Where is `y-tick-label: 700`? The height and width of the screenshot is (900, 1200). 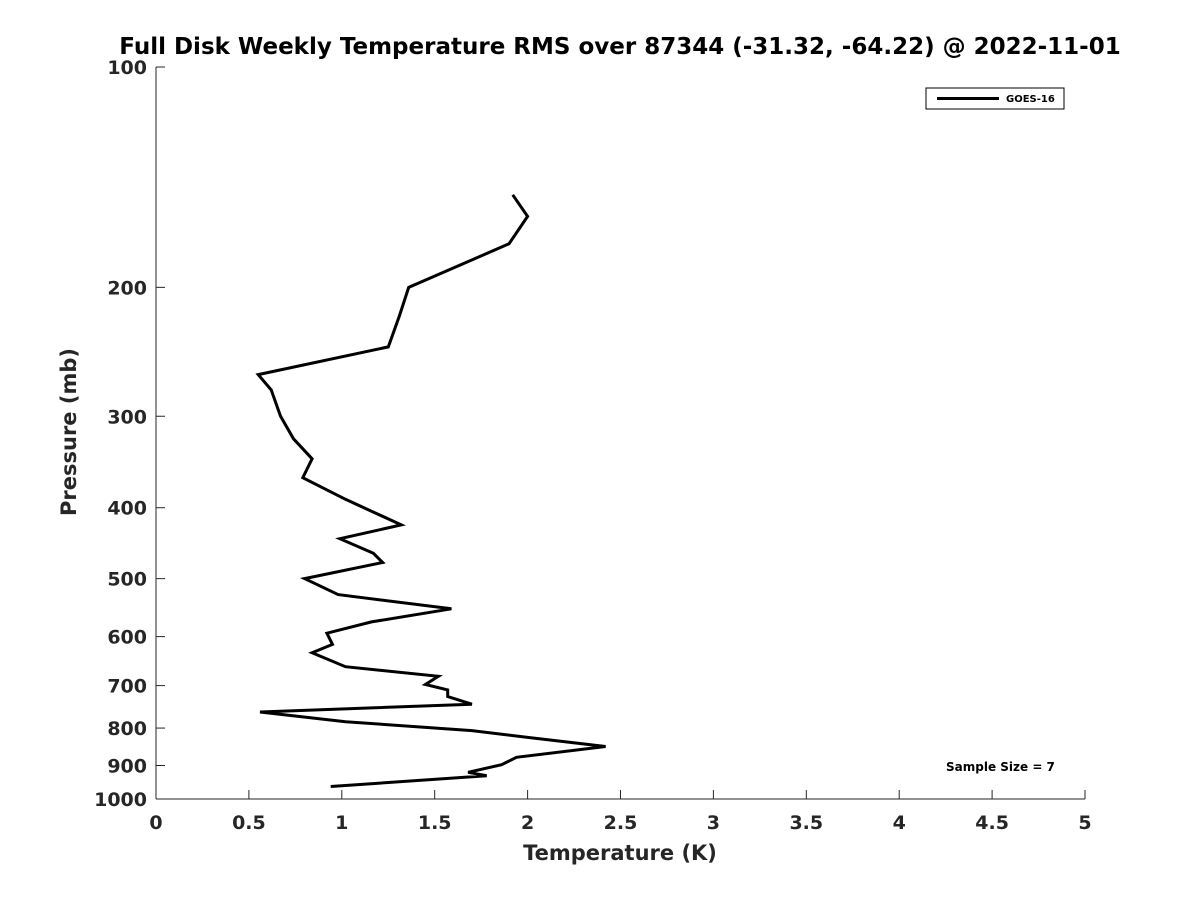 y-tick-label: 700 is located at coordinates (127, 687).